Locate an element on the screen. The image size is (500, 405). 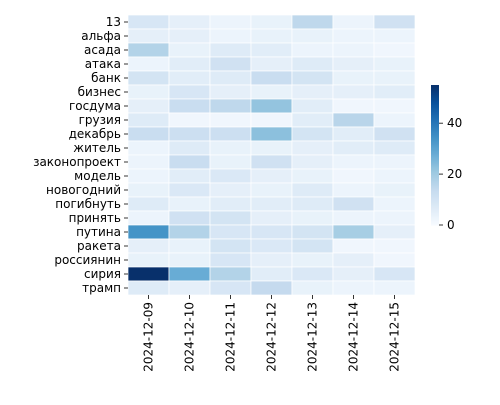
heatmap-cell: декабрь / 2024-12-14: 6 is located at coordinates (353, 134).